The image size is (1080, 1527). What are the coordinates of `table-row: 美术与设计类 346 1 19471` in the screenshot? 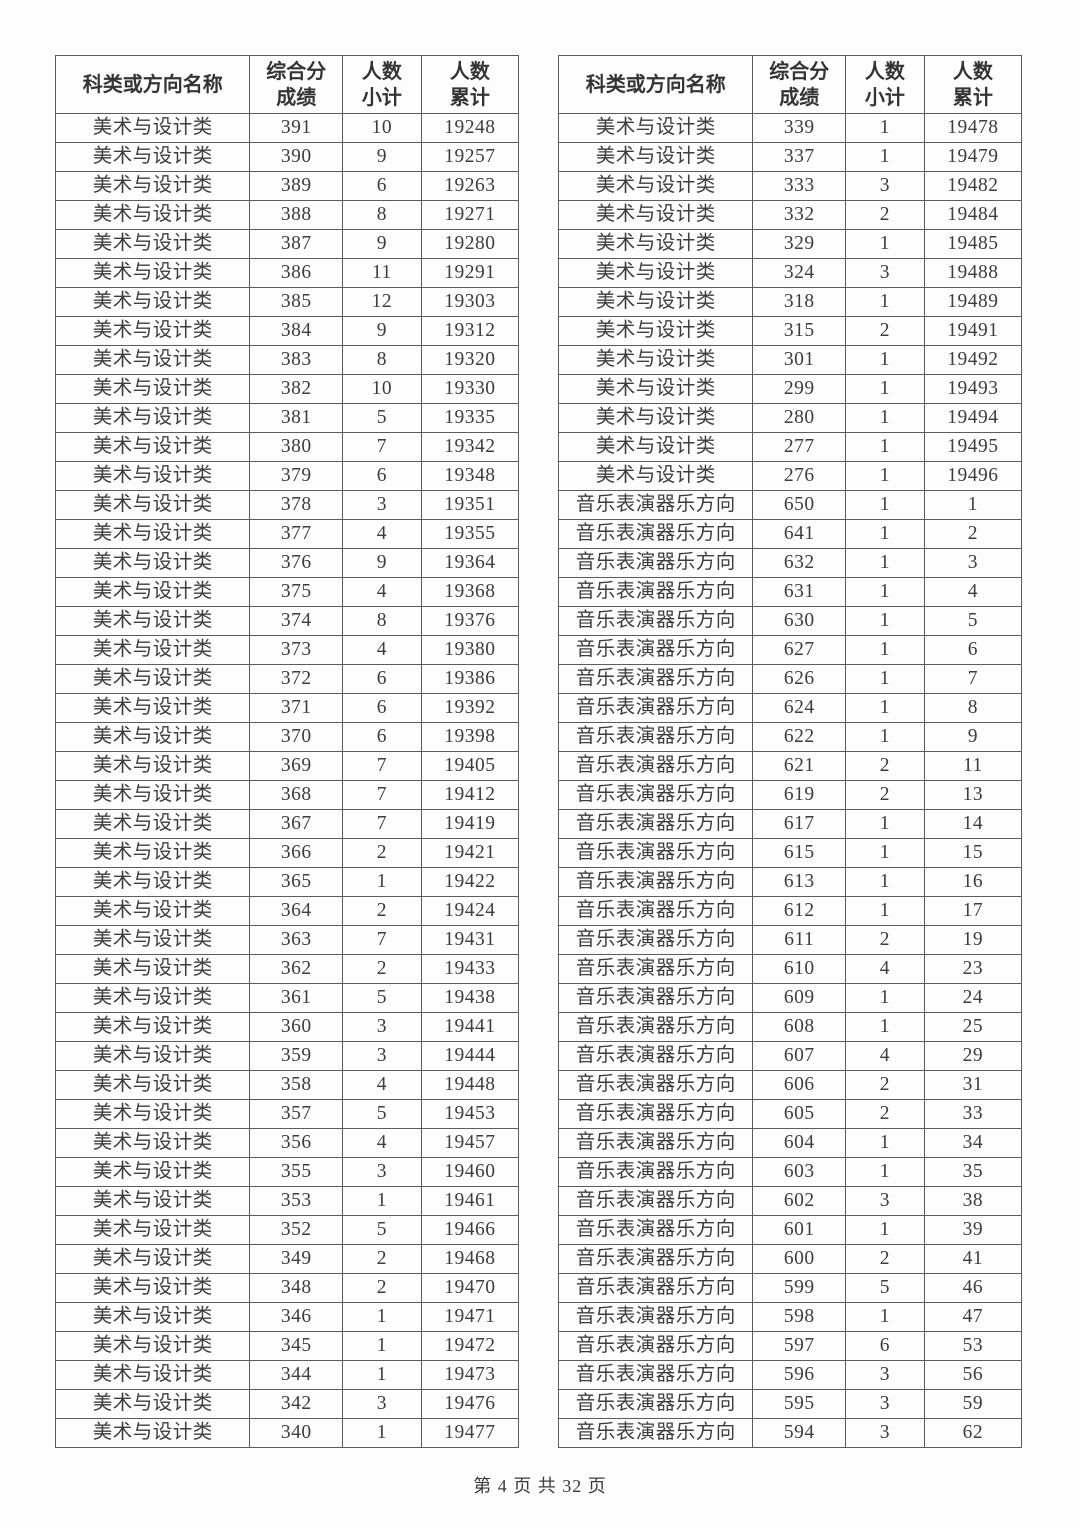 It's located at (287, 1317).